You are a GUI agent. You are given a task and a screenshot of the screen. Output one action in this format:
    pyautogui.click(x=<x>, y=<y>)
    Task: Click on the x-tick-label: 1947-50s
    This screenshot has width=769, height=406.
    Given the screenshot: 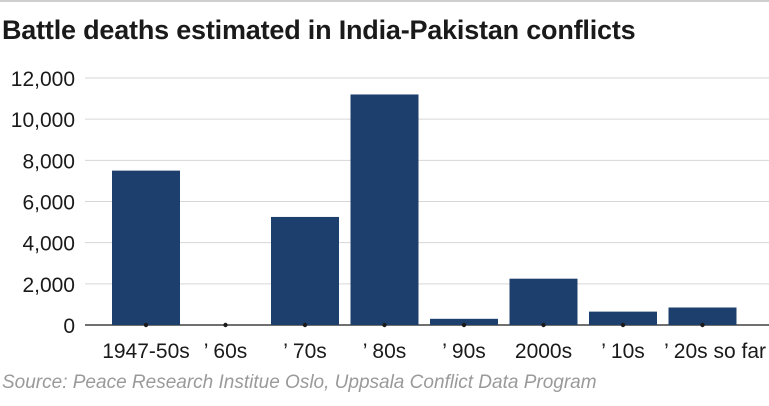 What is the action you would take?
    pyautogui.click(x=146, y=351)
    